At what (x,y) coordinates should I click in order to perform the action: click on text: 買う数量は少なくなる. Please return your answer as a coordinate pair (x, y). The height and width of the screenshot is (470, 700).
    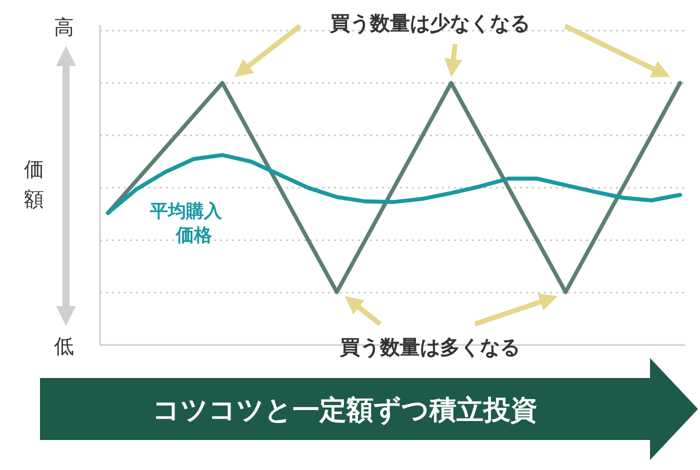
    Looking at the image, I should click on (429, 23).